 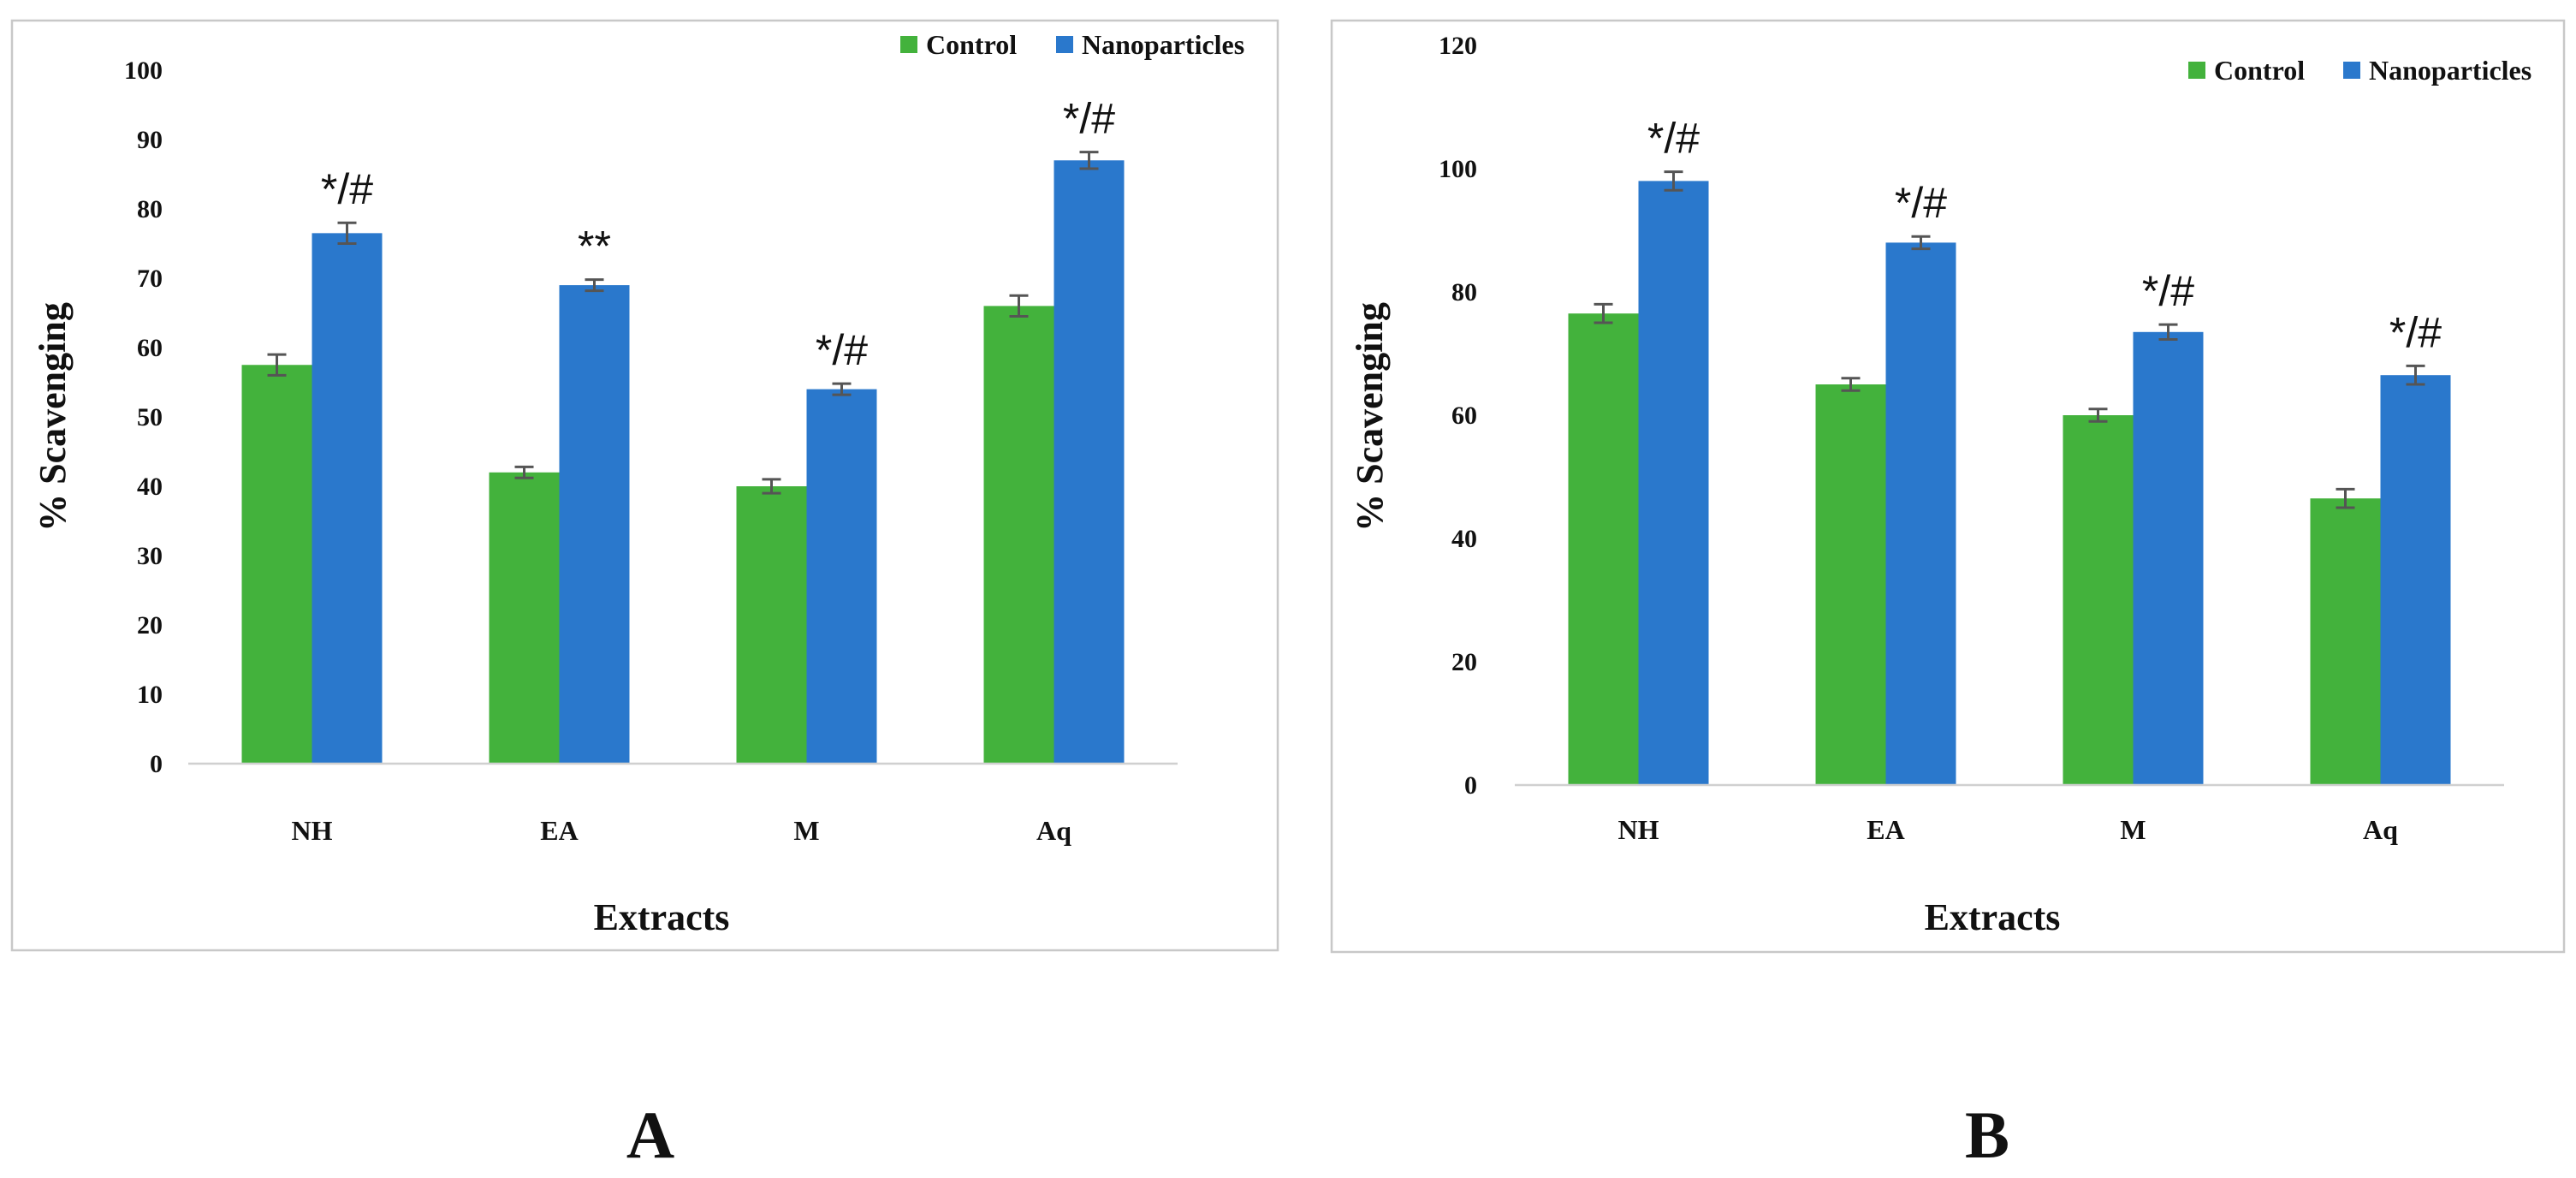 What do you see at coordinates (150, 695) in the screenshot?
I see `y-tick-label: 10` at bounding box center [150, 695].